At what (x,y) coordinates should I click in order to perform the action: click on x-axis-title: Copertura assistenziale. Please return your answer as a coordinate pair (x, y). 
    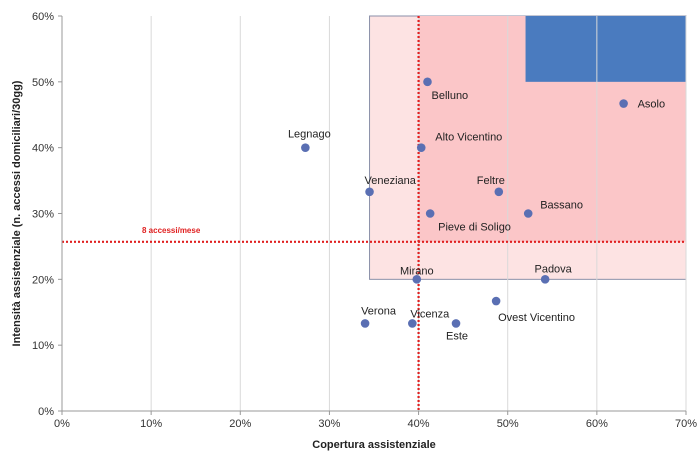
    Looking at the image, I should click on (374, 445).